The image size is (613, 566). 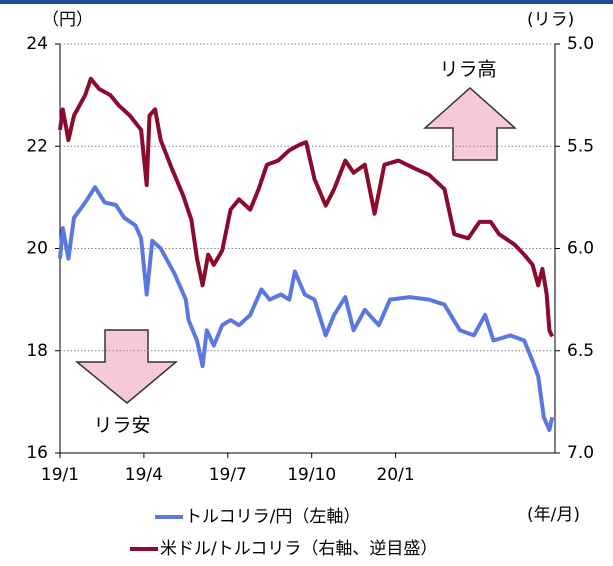 I want to click on left-unit: （円）, so click(x=67, y=20).